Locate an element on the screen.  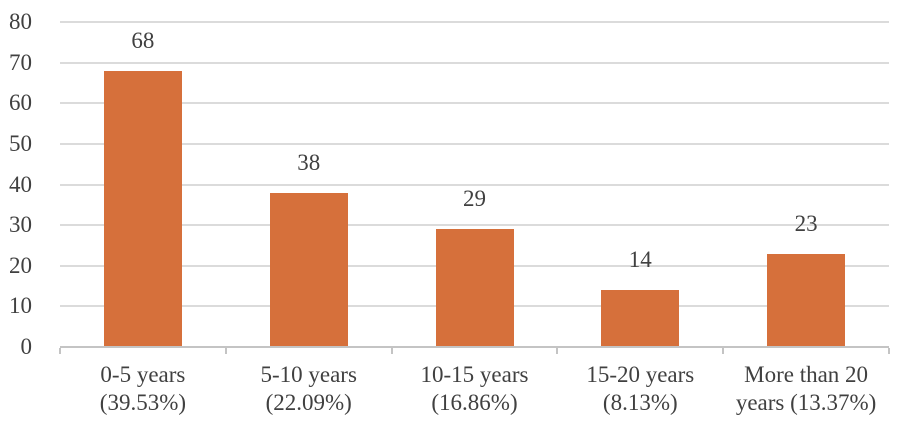
y-tick-label: 80 is located at coordinates (20, 21).